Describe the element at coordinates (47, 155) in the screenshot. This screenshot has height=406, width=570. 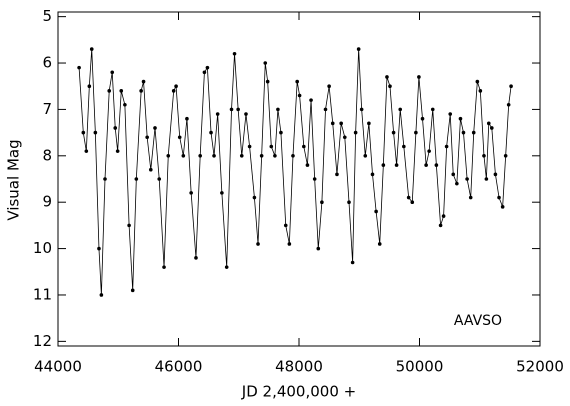
I see `y-tick-label: 8` at that location.